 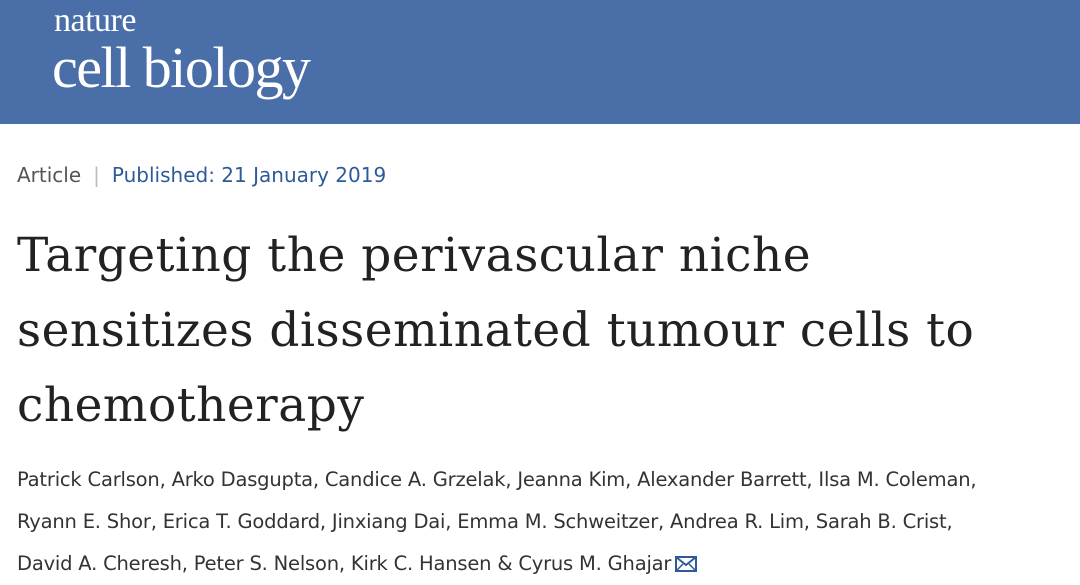 I want to click on article-type: Article, so click(x=49, y=175).